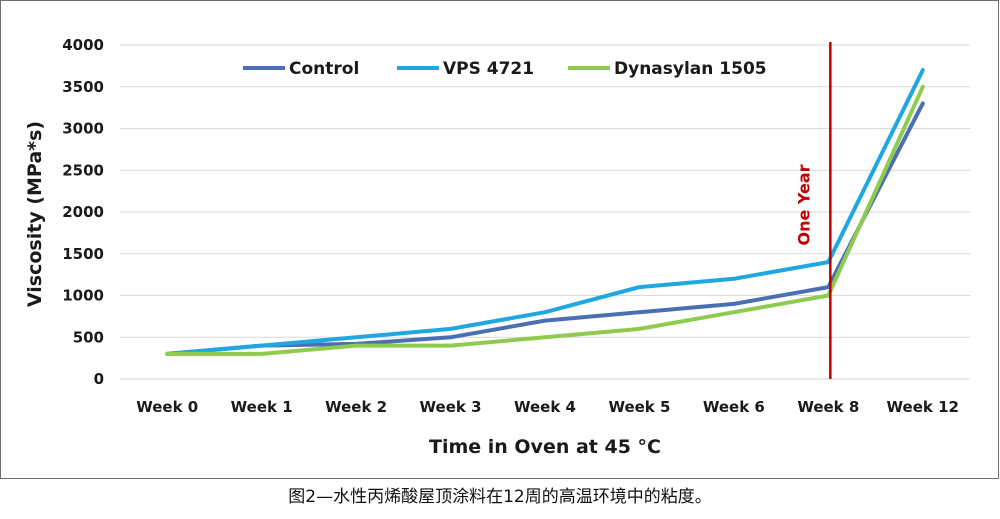 Image resolution: width=1000 pixels, height=519 pixels. I want to click on figure-caption: 图2—水性丙烯酸屋顶涂料在12周的高温环境中的粘度。, so click(500, 497).